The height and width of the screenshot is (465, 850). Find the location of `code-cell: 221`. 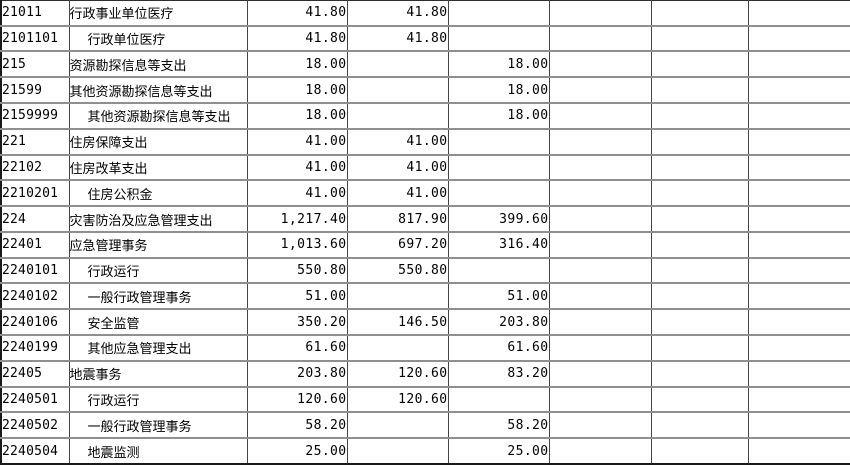

code-cell: 221 is located at coordinates (35, 141).